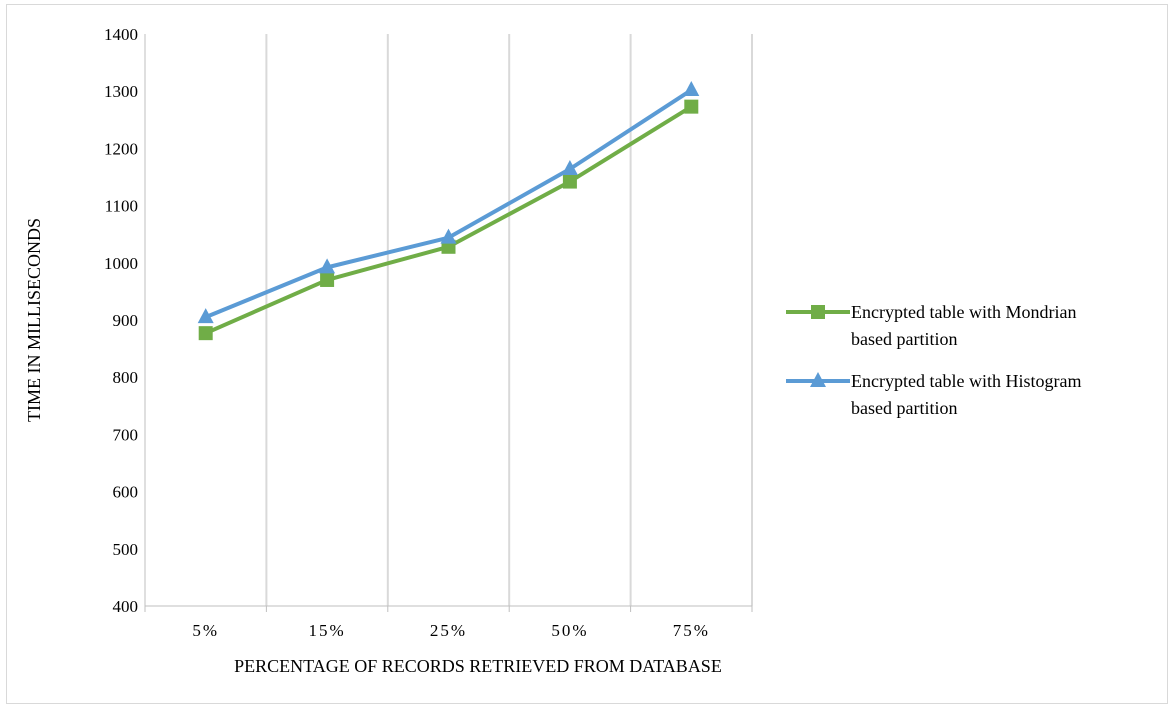 The width and height of the screenshot is (1175, 709). I want to click on y-tick-label: 800, so click(126, 377).